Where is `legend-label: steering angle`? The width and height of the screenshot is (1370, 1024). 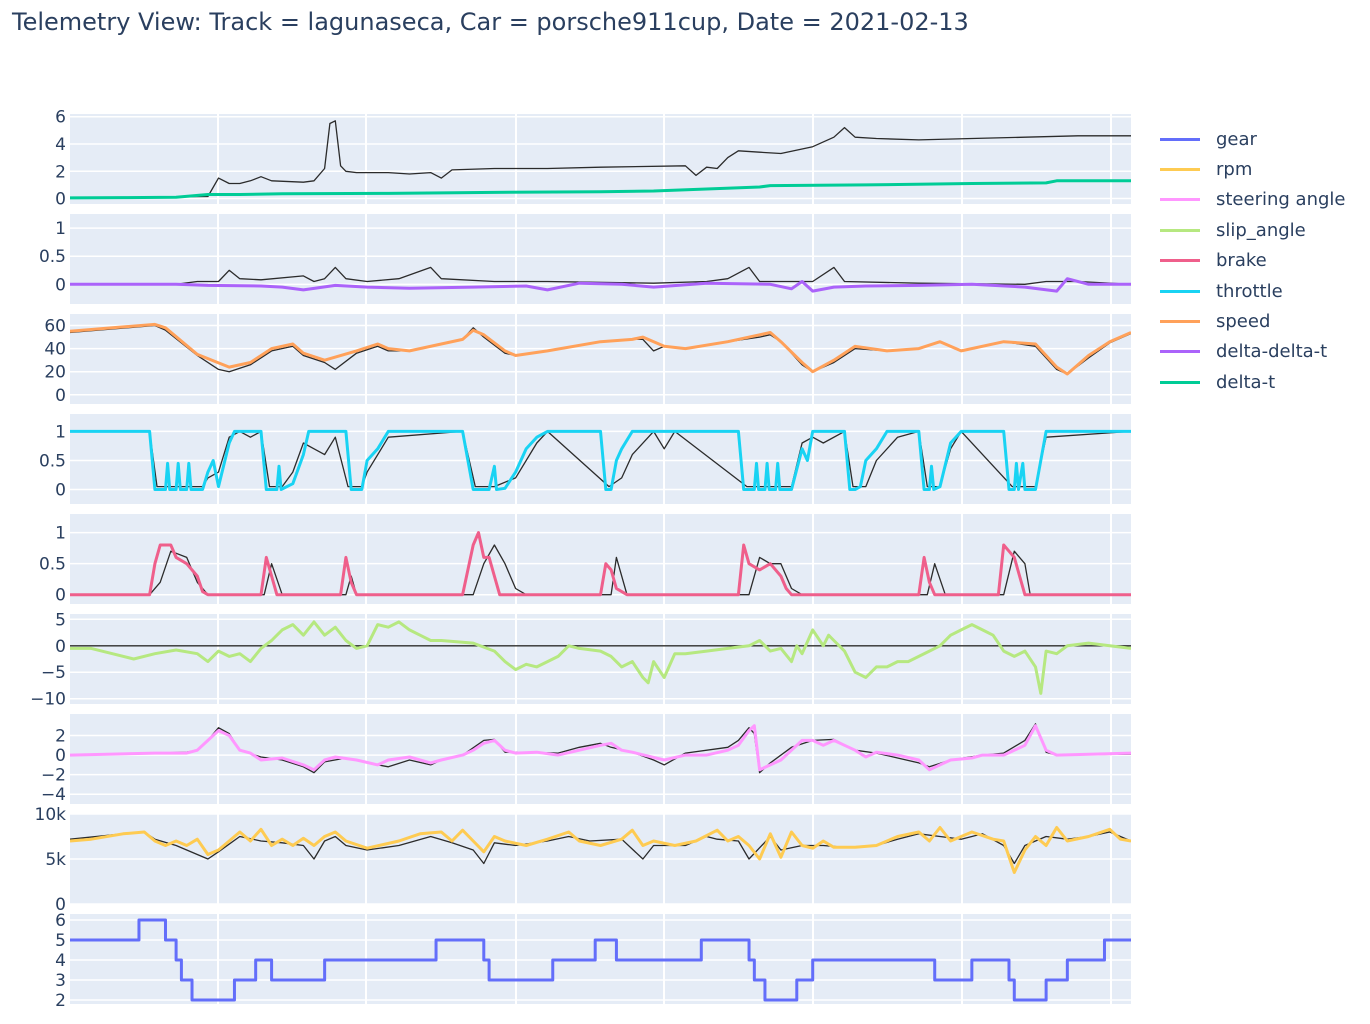 legend-label: steering angle is located at coordinates (1281, 200).